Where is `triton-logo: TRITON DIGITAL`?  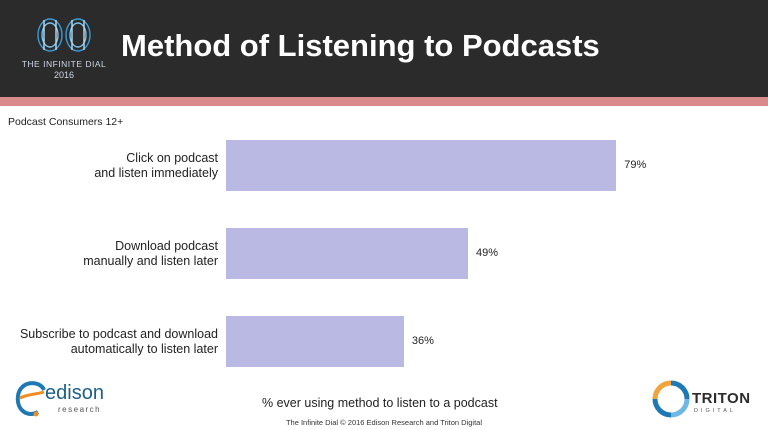
triton-logo: TRITON DIGITAL is located at coordinates (707, 400).